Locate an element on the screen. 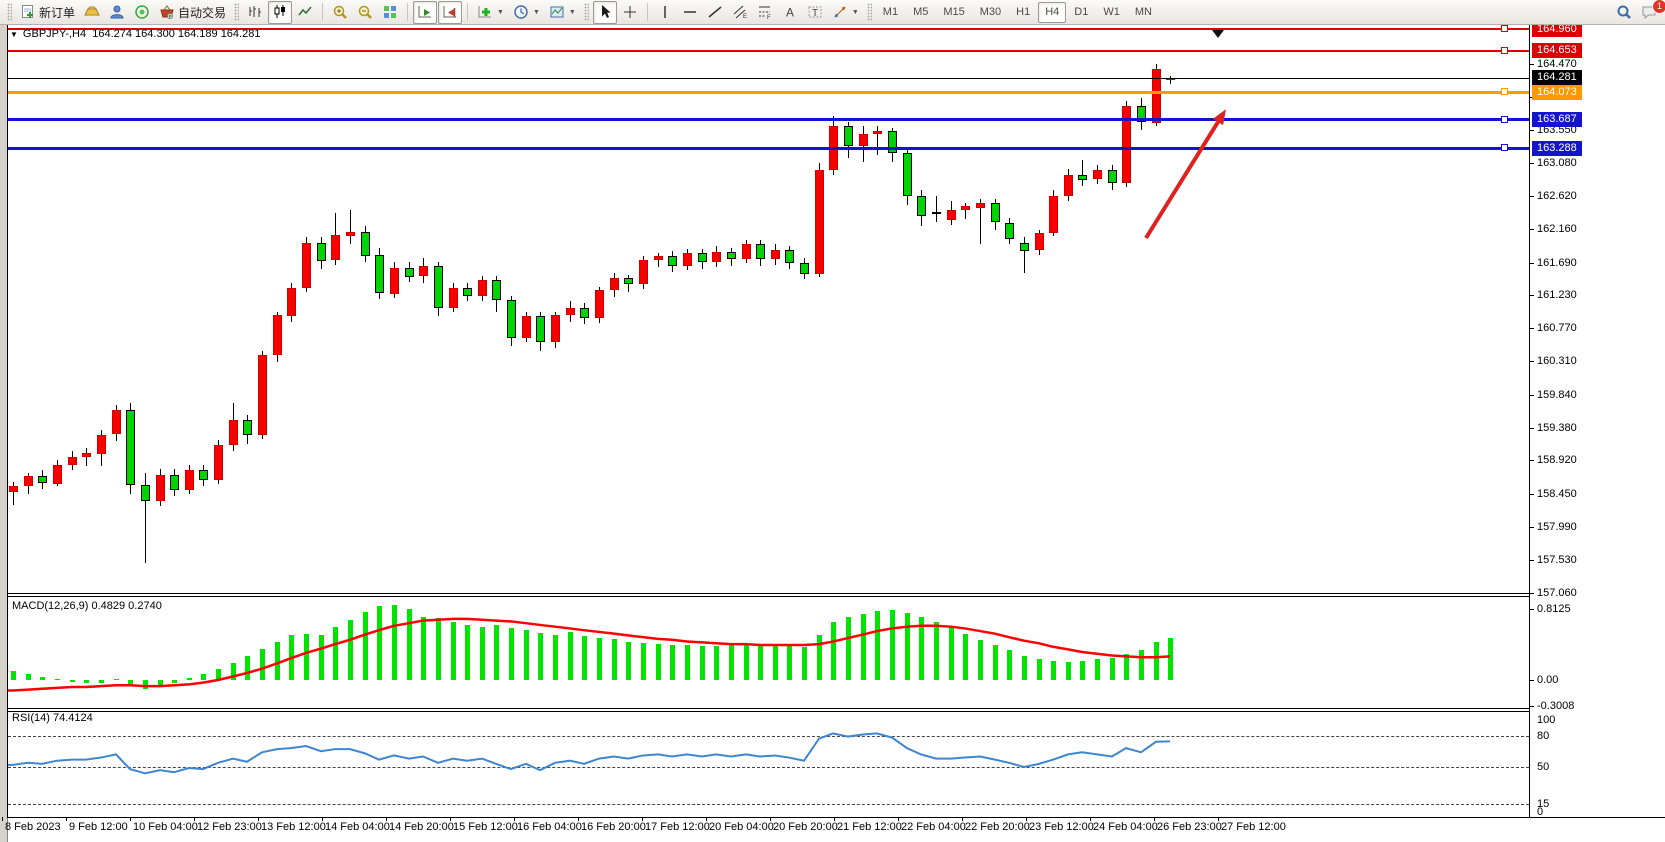 This screenshot has height=842, width=1665. timeframe-m30: M30 is located at coordinates (990, 12).